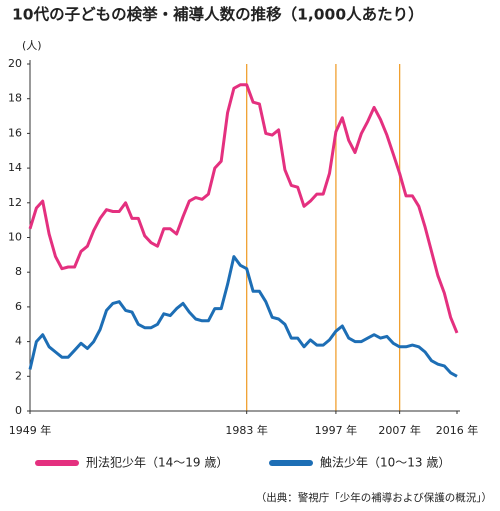 This screenshot has width=500, height=511. I want to click on legend-label: 刑法犯少年（14〜19 歳）, so click(157, 463).